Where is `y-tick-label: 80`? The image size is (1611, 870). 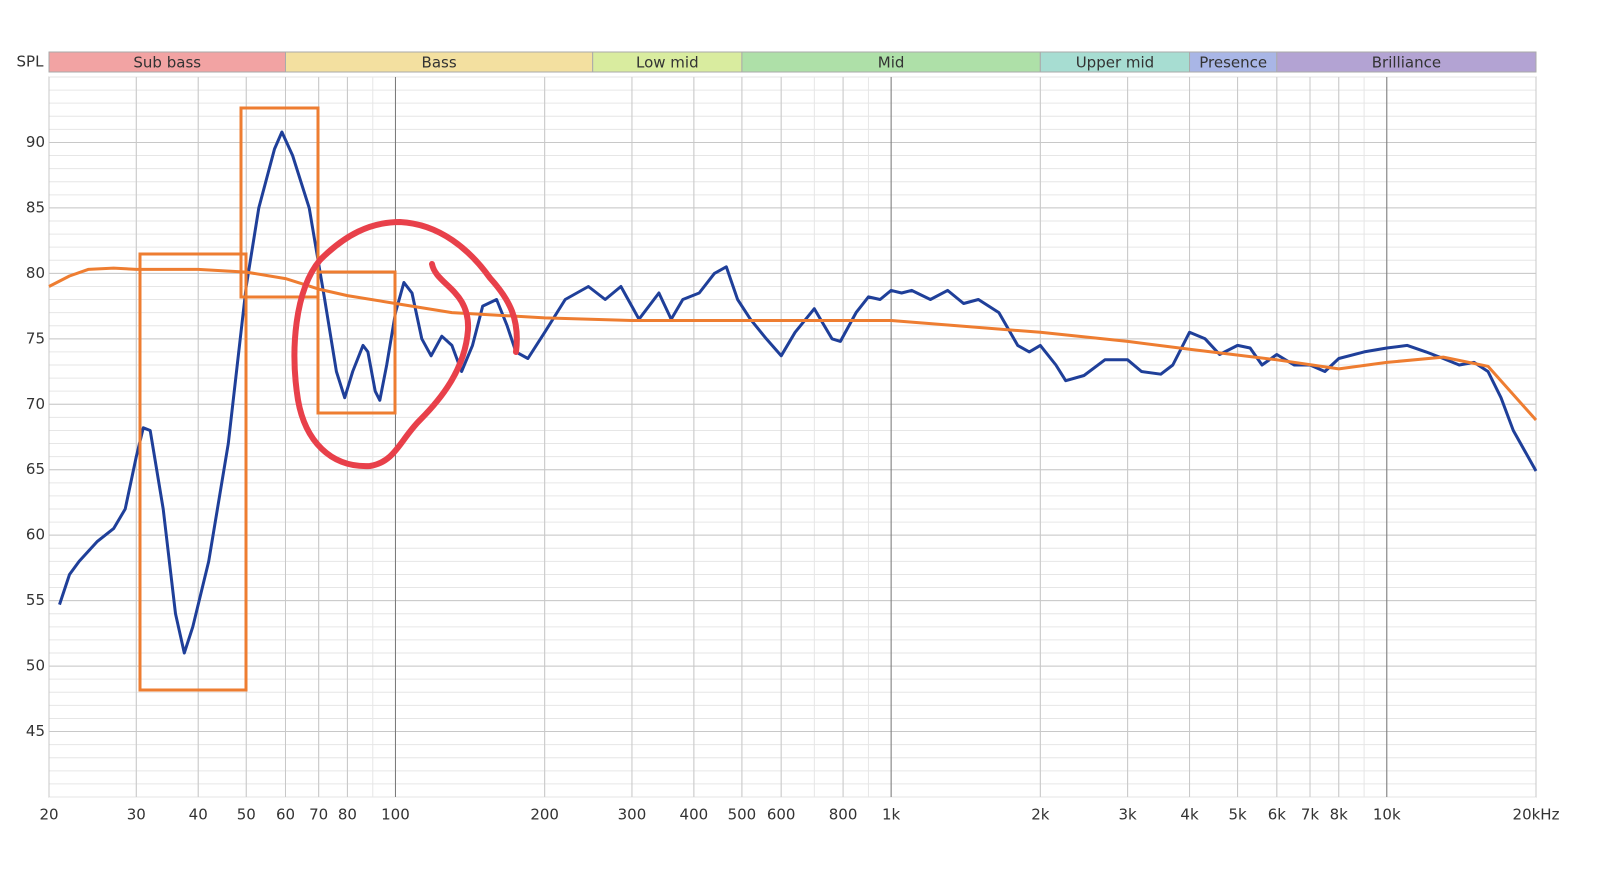
y-tick-label: 80 is located at coordinates (35, 273).